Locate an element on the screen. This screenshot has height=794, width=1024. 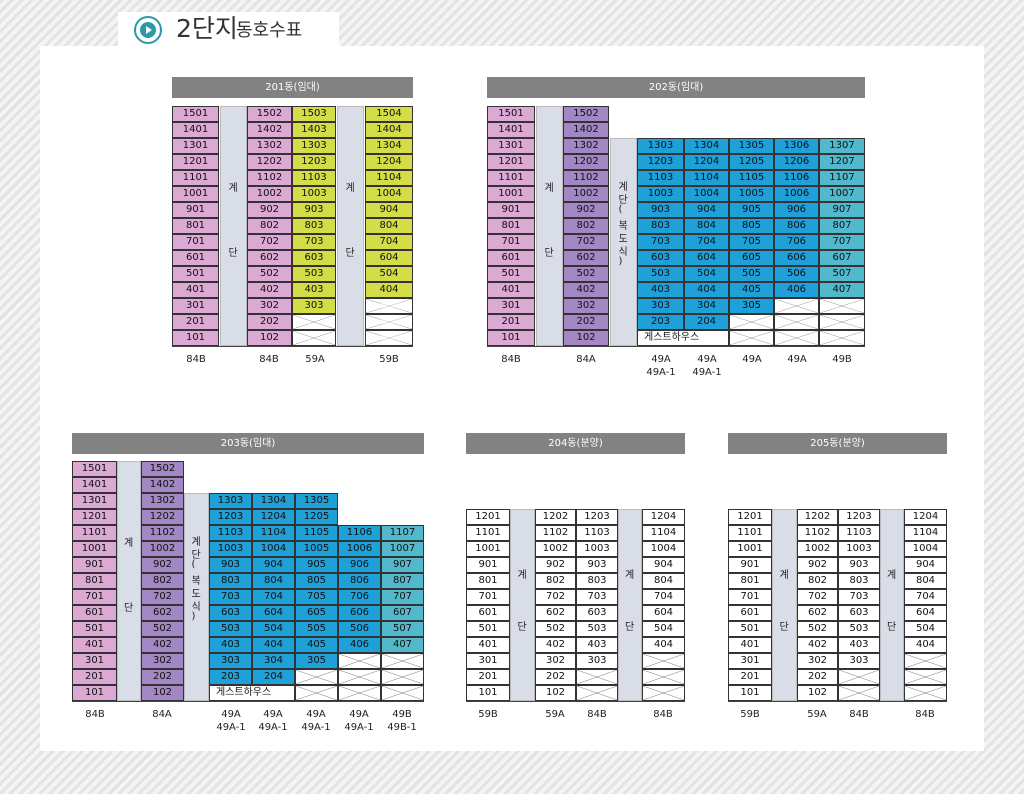
corridor-char: 복 is located at coordinates (196, 581).